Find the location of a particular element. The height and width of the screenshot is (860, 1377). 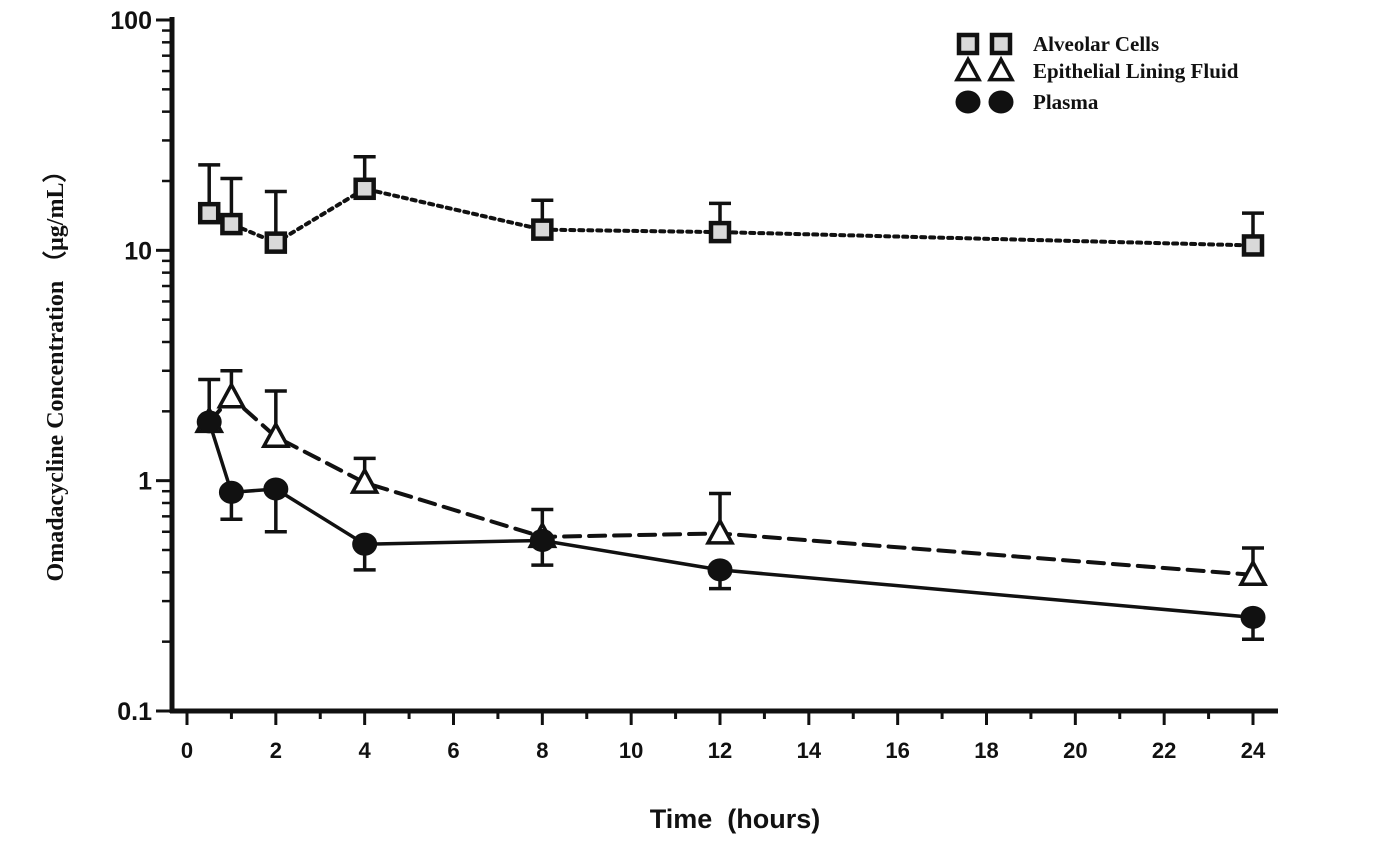

y-tick-label: 0.1 is located at coordinates (134, 712).